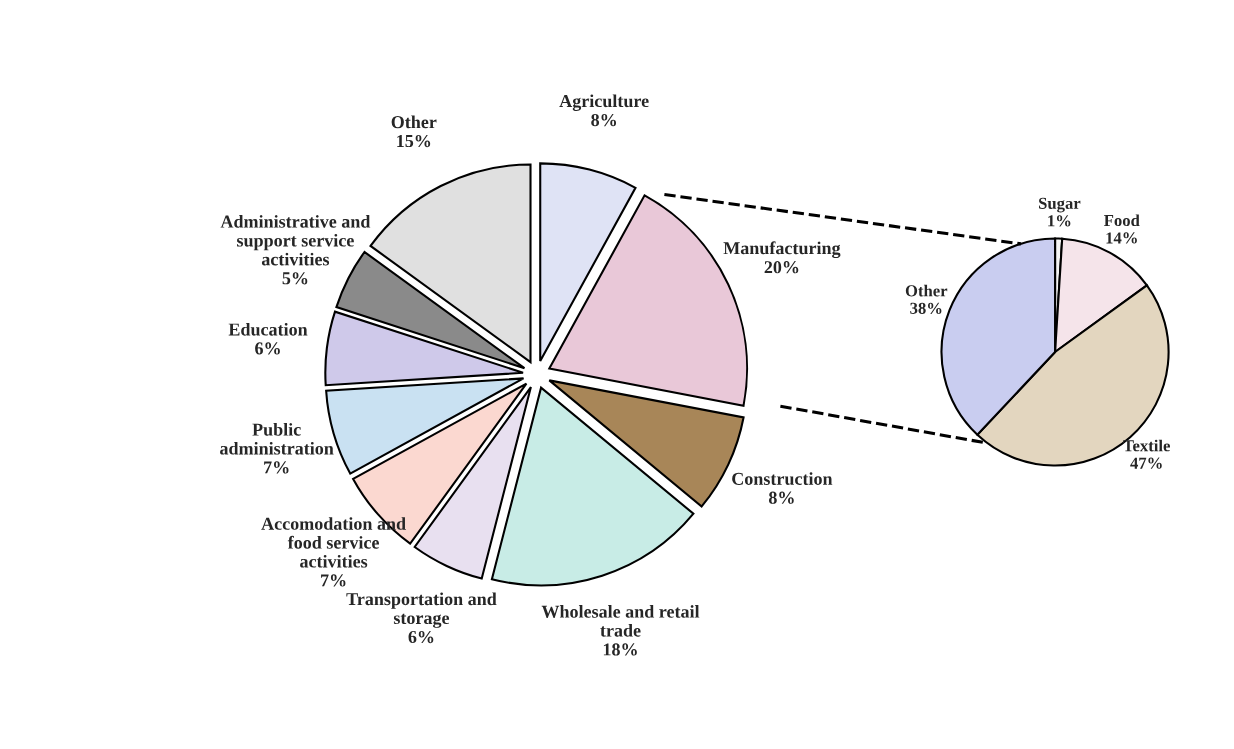  Describe the element at coordinates (1146, 463) in the screenshot. I see `data-label: 47%` at that location.